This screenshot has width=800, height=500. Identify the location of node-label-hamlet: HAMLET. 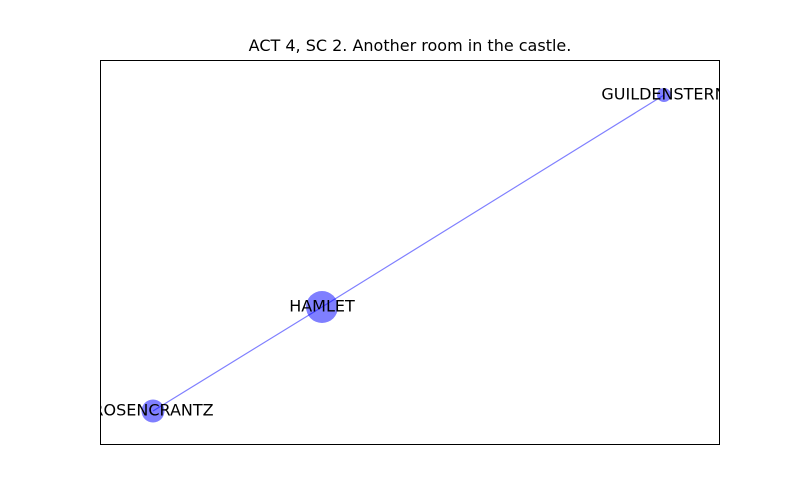
(322, 306).